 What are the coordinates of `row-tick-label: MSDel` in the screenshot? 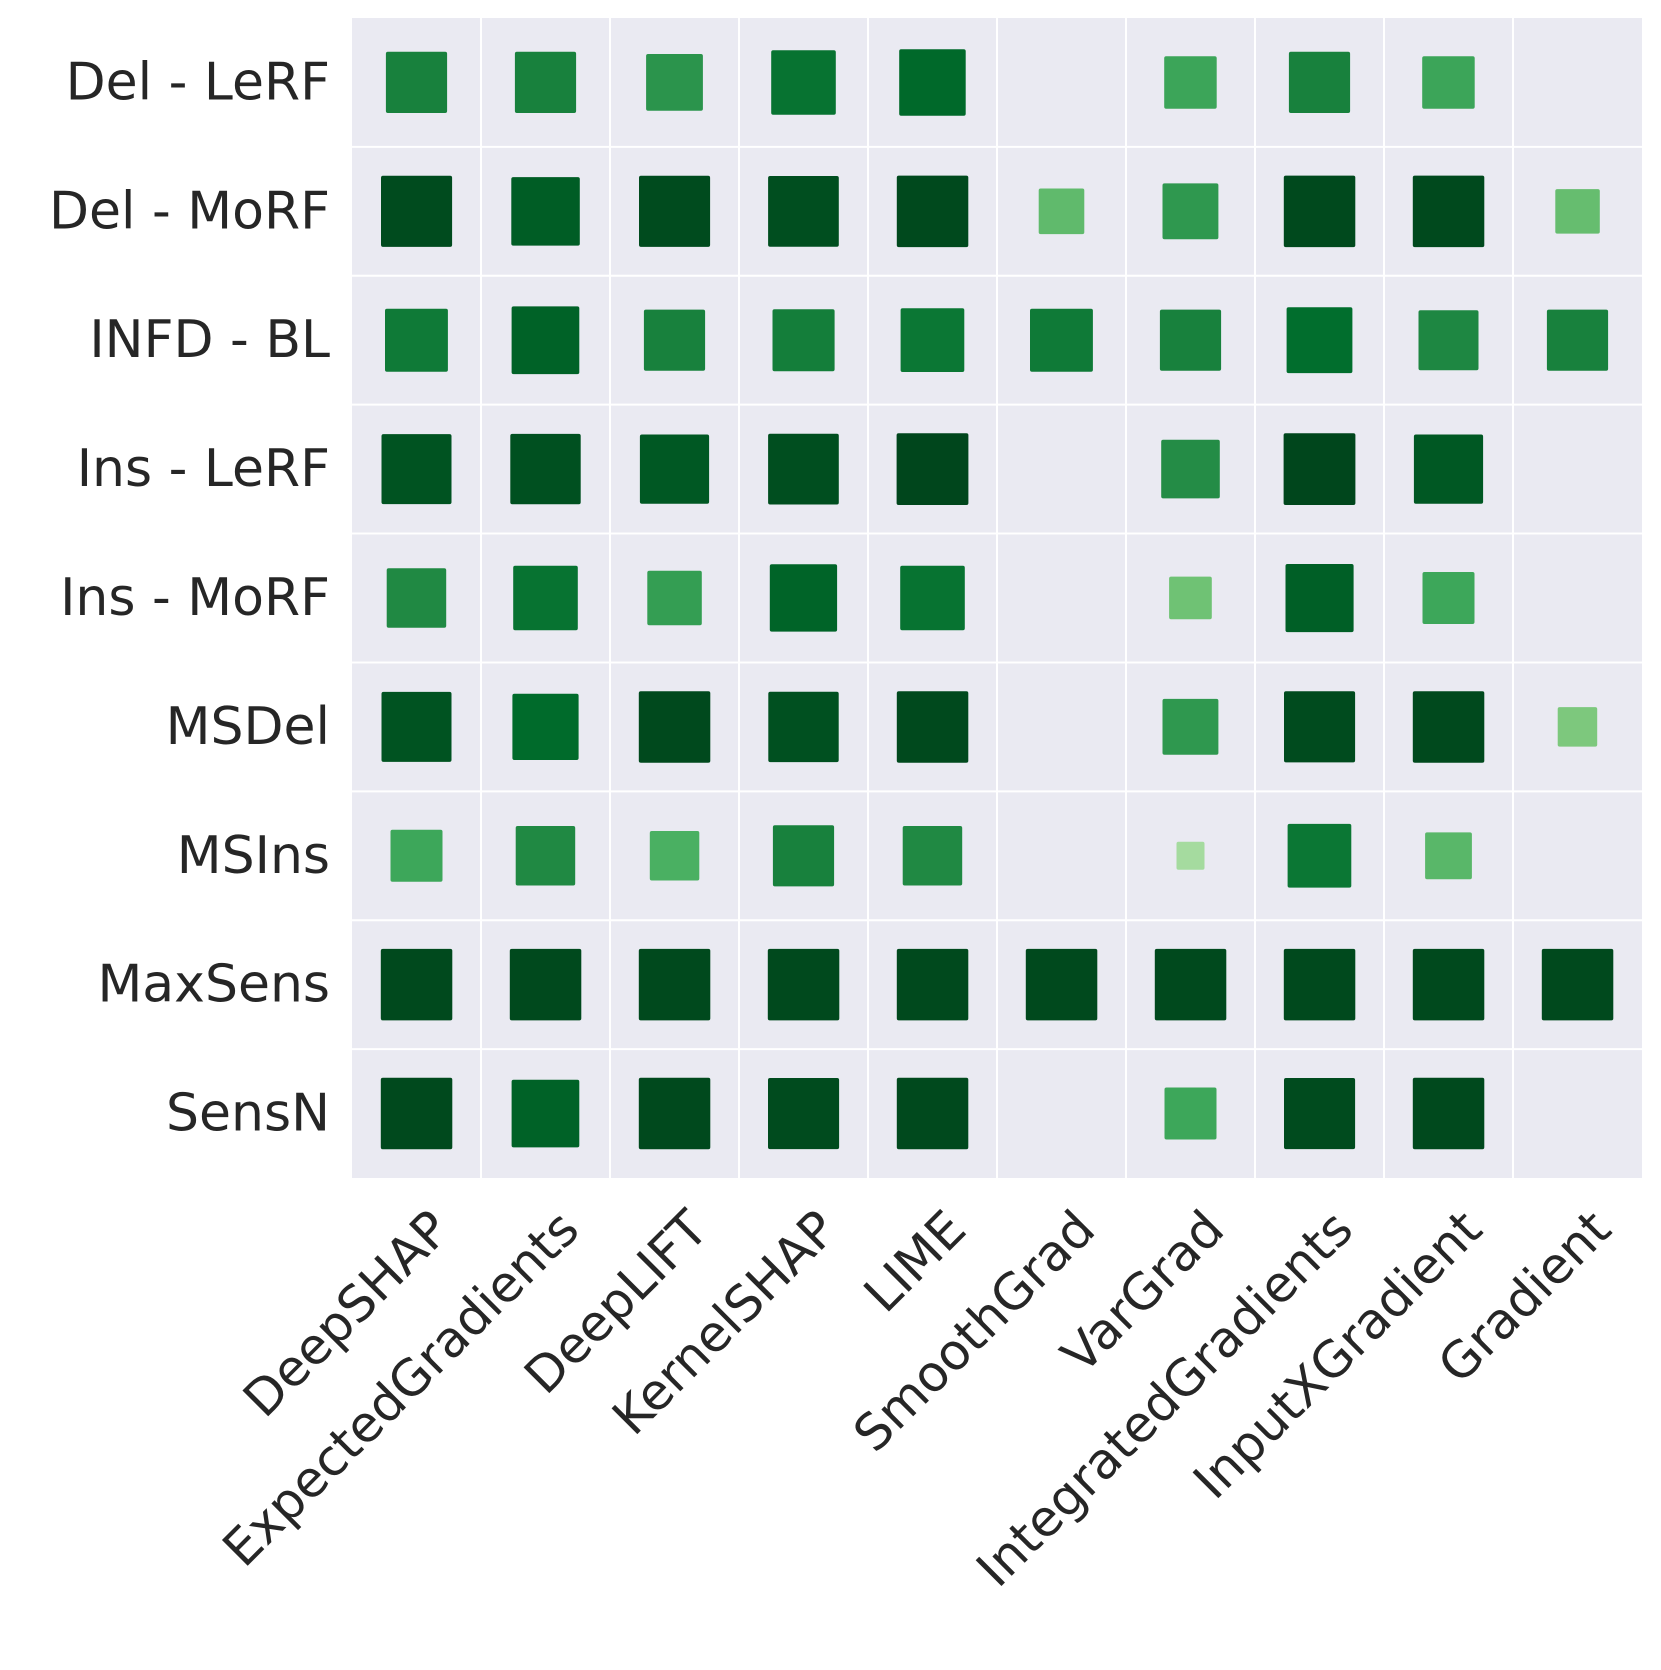 It's located at (248, 727).